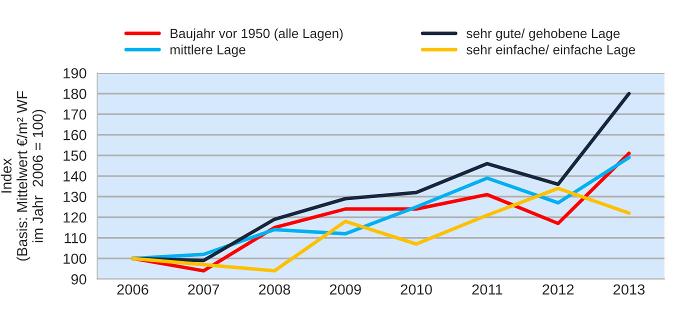 The height and width of the screenshot is (323, 685). What do you see at coordinates (543, 34) in the screenshot?
I see `legend-label: sehr gute/ gehobene Lage` at bounding box center [543, 34].